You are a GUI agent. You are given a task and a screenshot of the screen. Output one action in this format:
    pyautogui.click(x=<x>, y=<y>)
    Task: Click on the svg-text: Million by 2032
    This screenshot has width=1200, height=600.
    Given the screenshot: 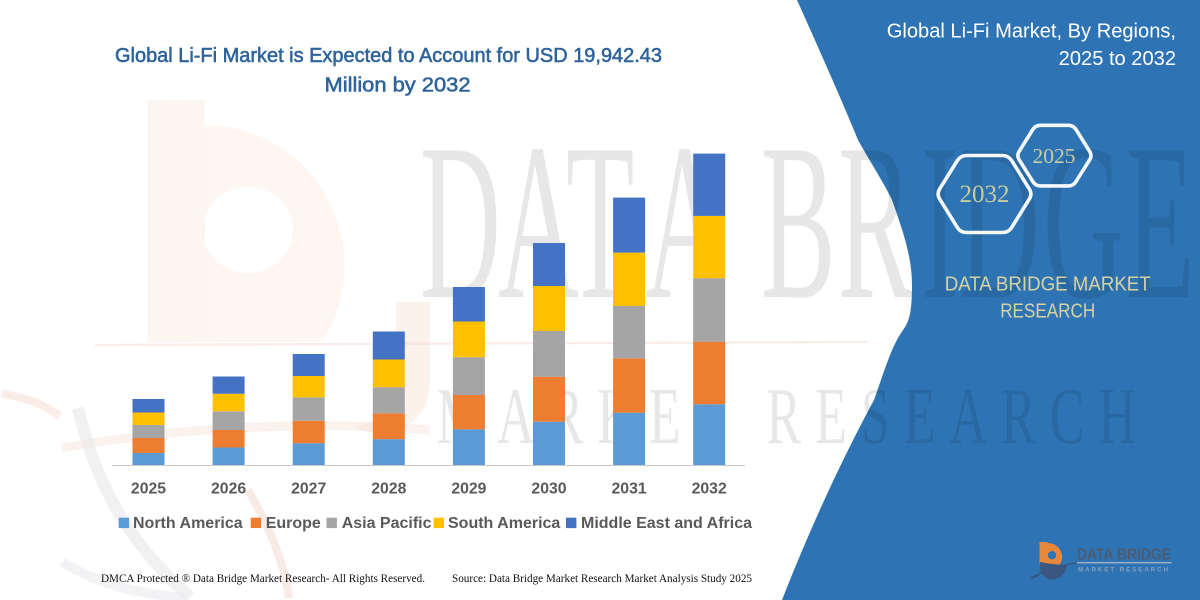 What is the action you would take?
    pyautogui.click(x=398, y=86)
    